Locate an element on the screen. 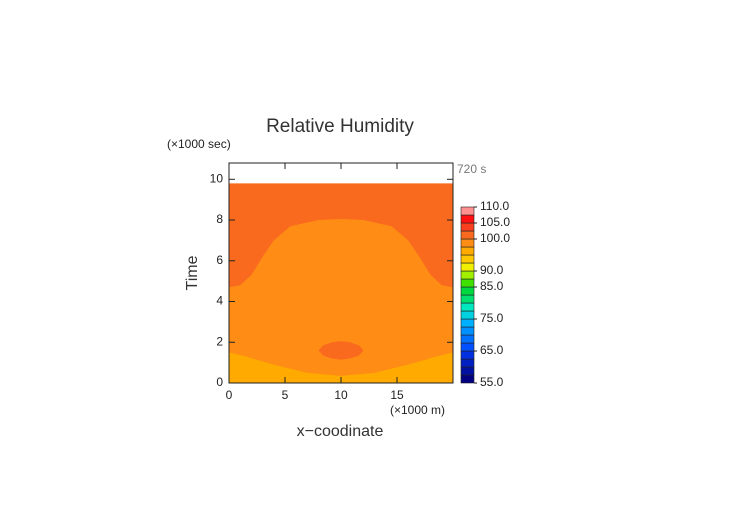 The height and width of the screenshot is (532, 752). y-tick-label: 4 is located at coordinates (219, 301).